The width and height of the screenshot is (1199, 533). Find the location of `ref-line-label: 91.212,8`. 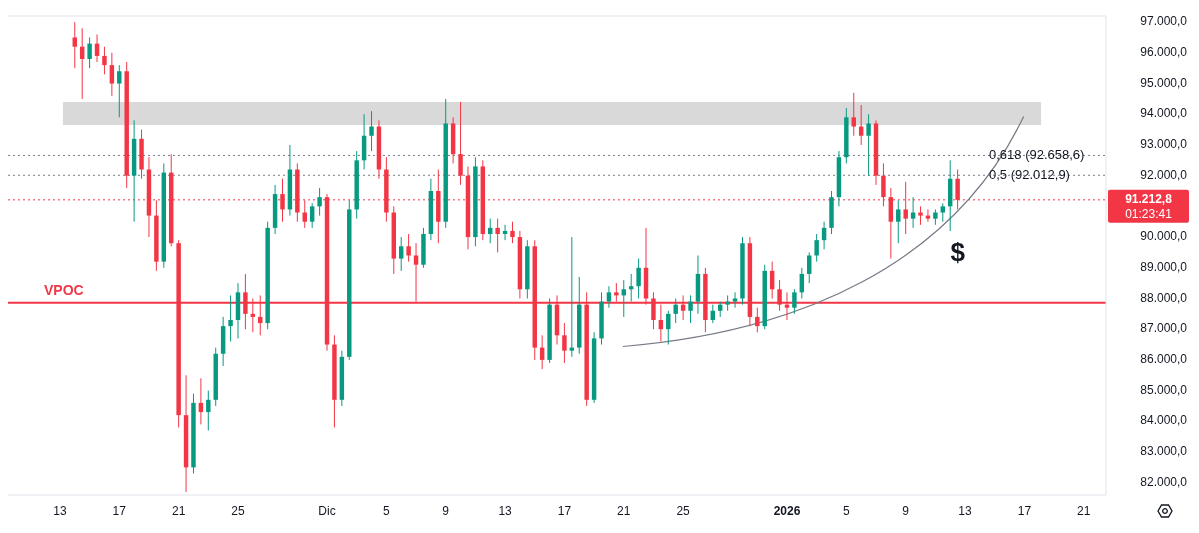

ref-line-label: 91.212,8 is located at coordinates (1149, 199).